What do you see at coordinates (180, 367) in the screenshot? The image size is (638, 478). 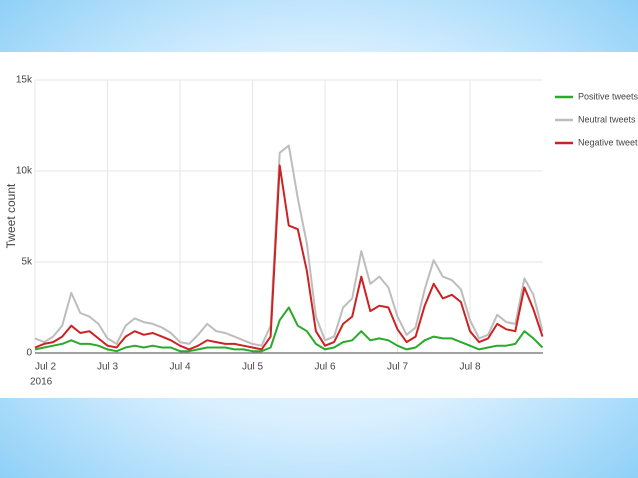 I see `x-tick-label: Jul 4` at bounding box center [180, 367].